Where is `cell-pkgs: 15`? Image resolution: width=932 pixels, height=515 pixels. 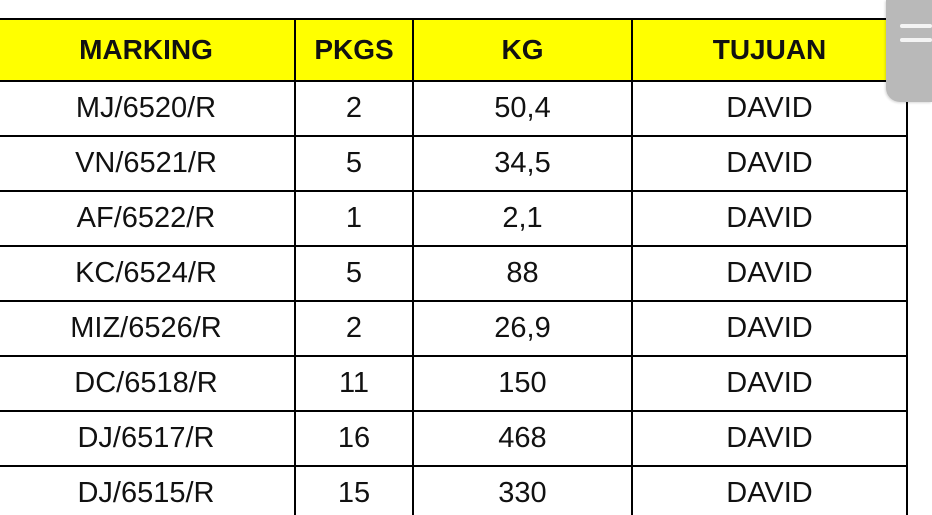 cell-pkgs: 15 is located at coordinates (354, 490).